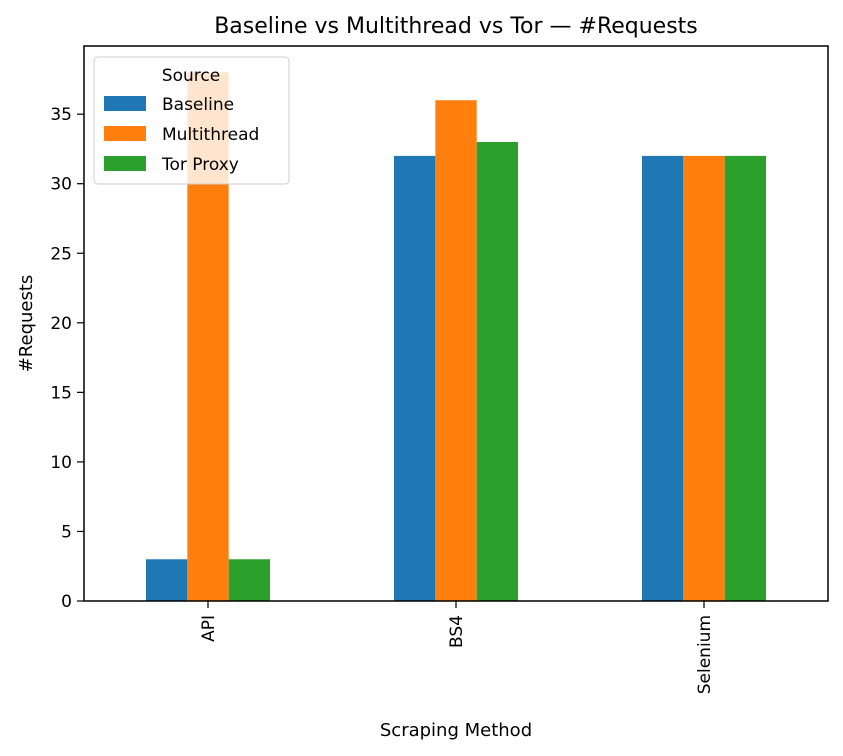  I want to click on y-tick-label: 0, so click(66, 602).